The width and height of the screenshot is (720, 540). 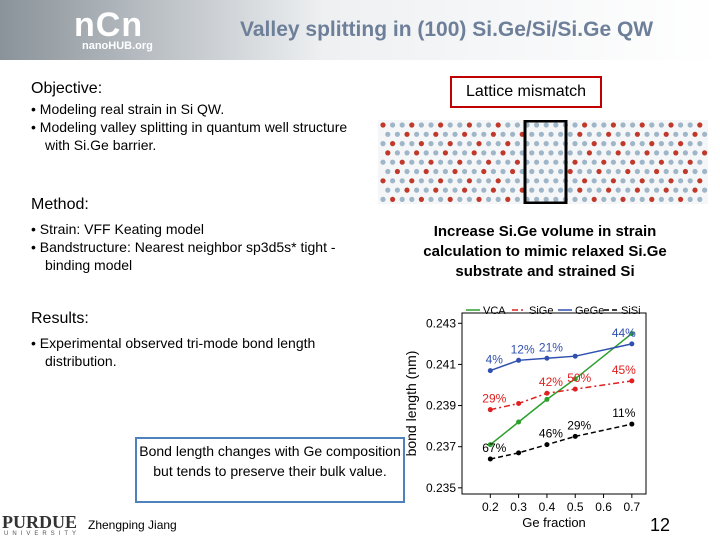 I want to click on y-tick-label: 0.239, so click(x=441, y=406).